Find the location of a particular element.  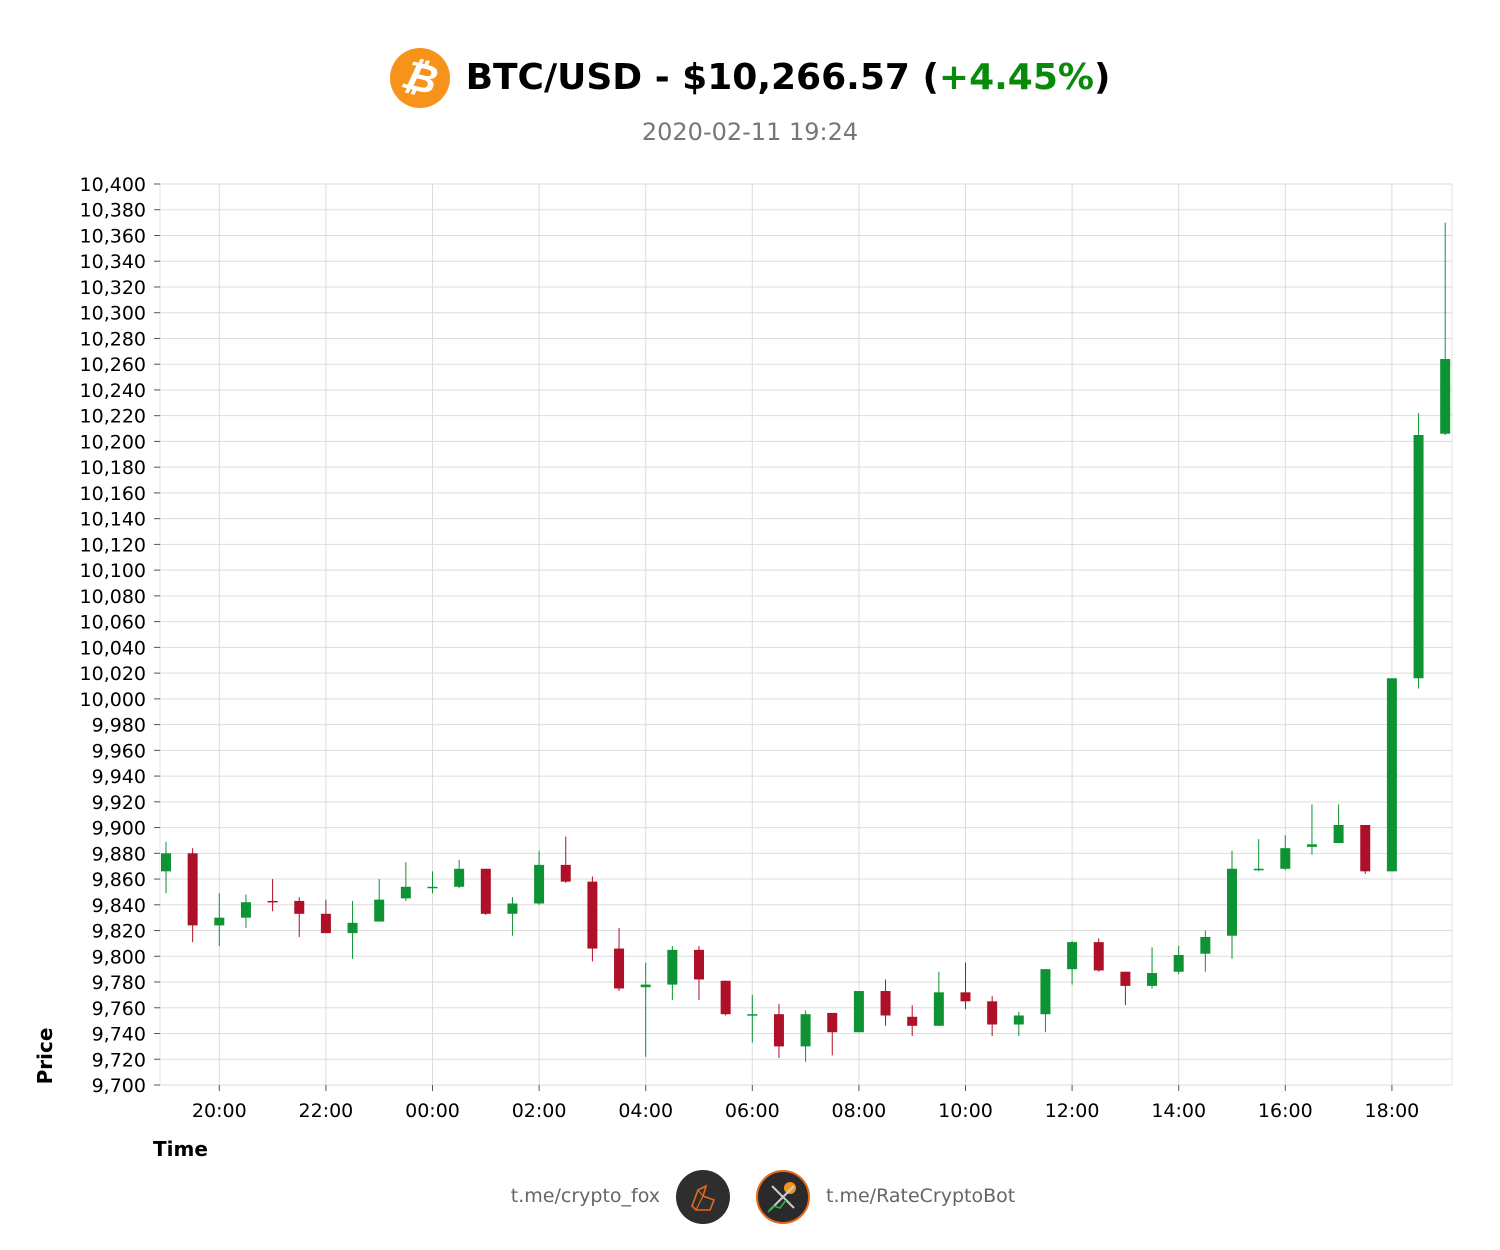

y-tick-label: 9,900 is located at coordinates (119, 829).